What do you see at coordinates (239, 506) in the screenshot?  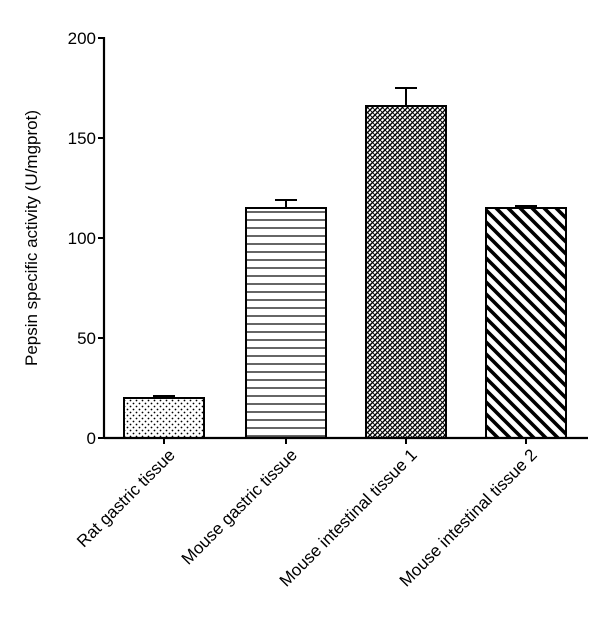 I see `x-tick-label: Mouse gastric tissue` at bounding box center [239, 506].